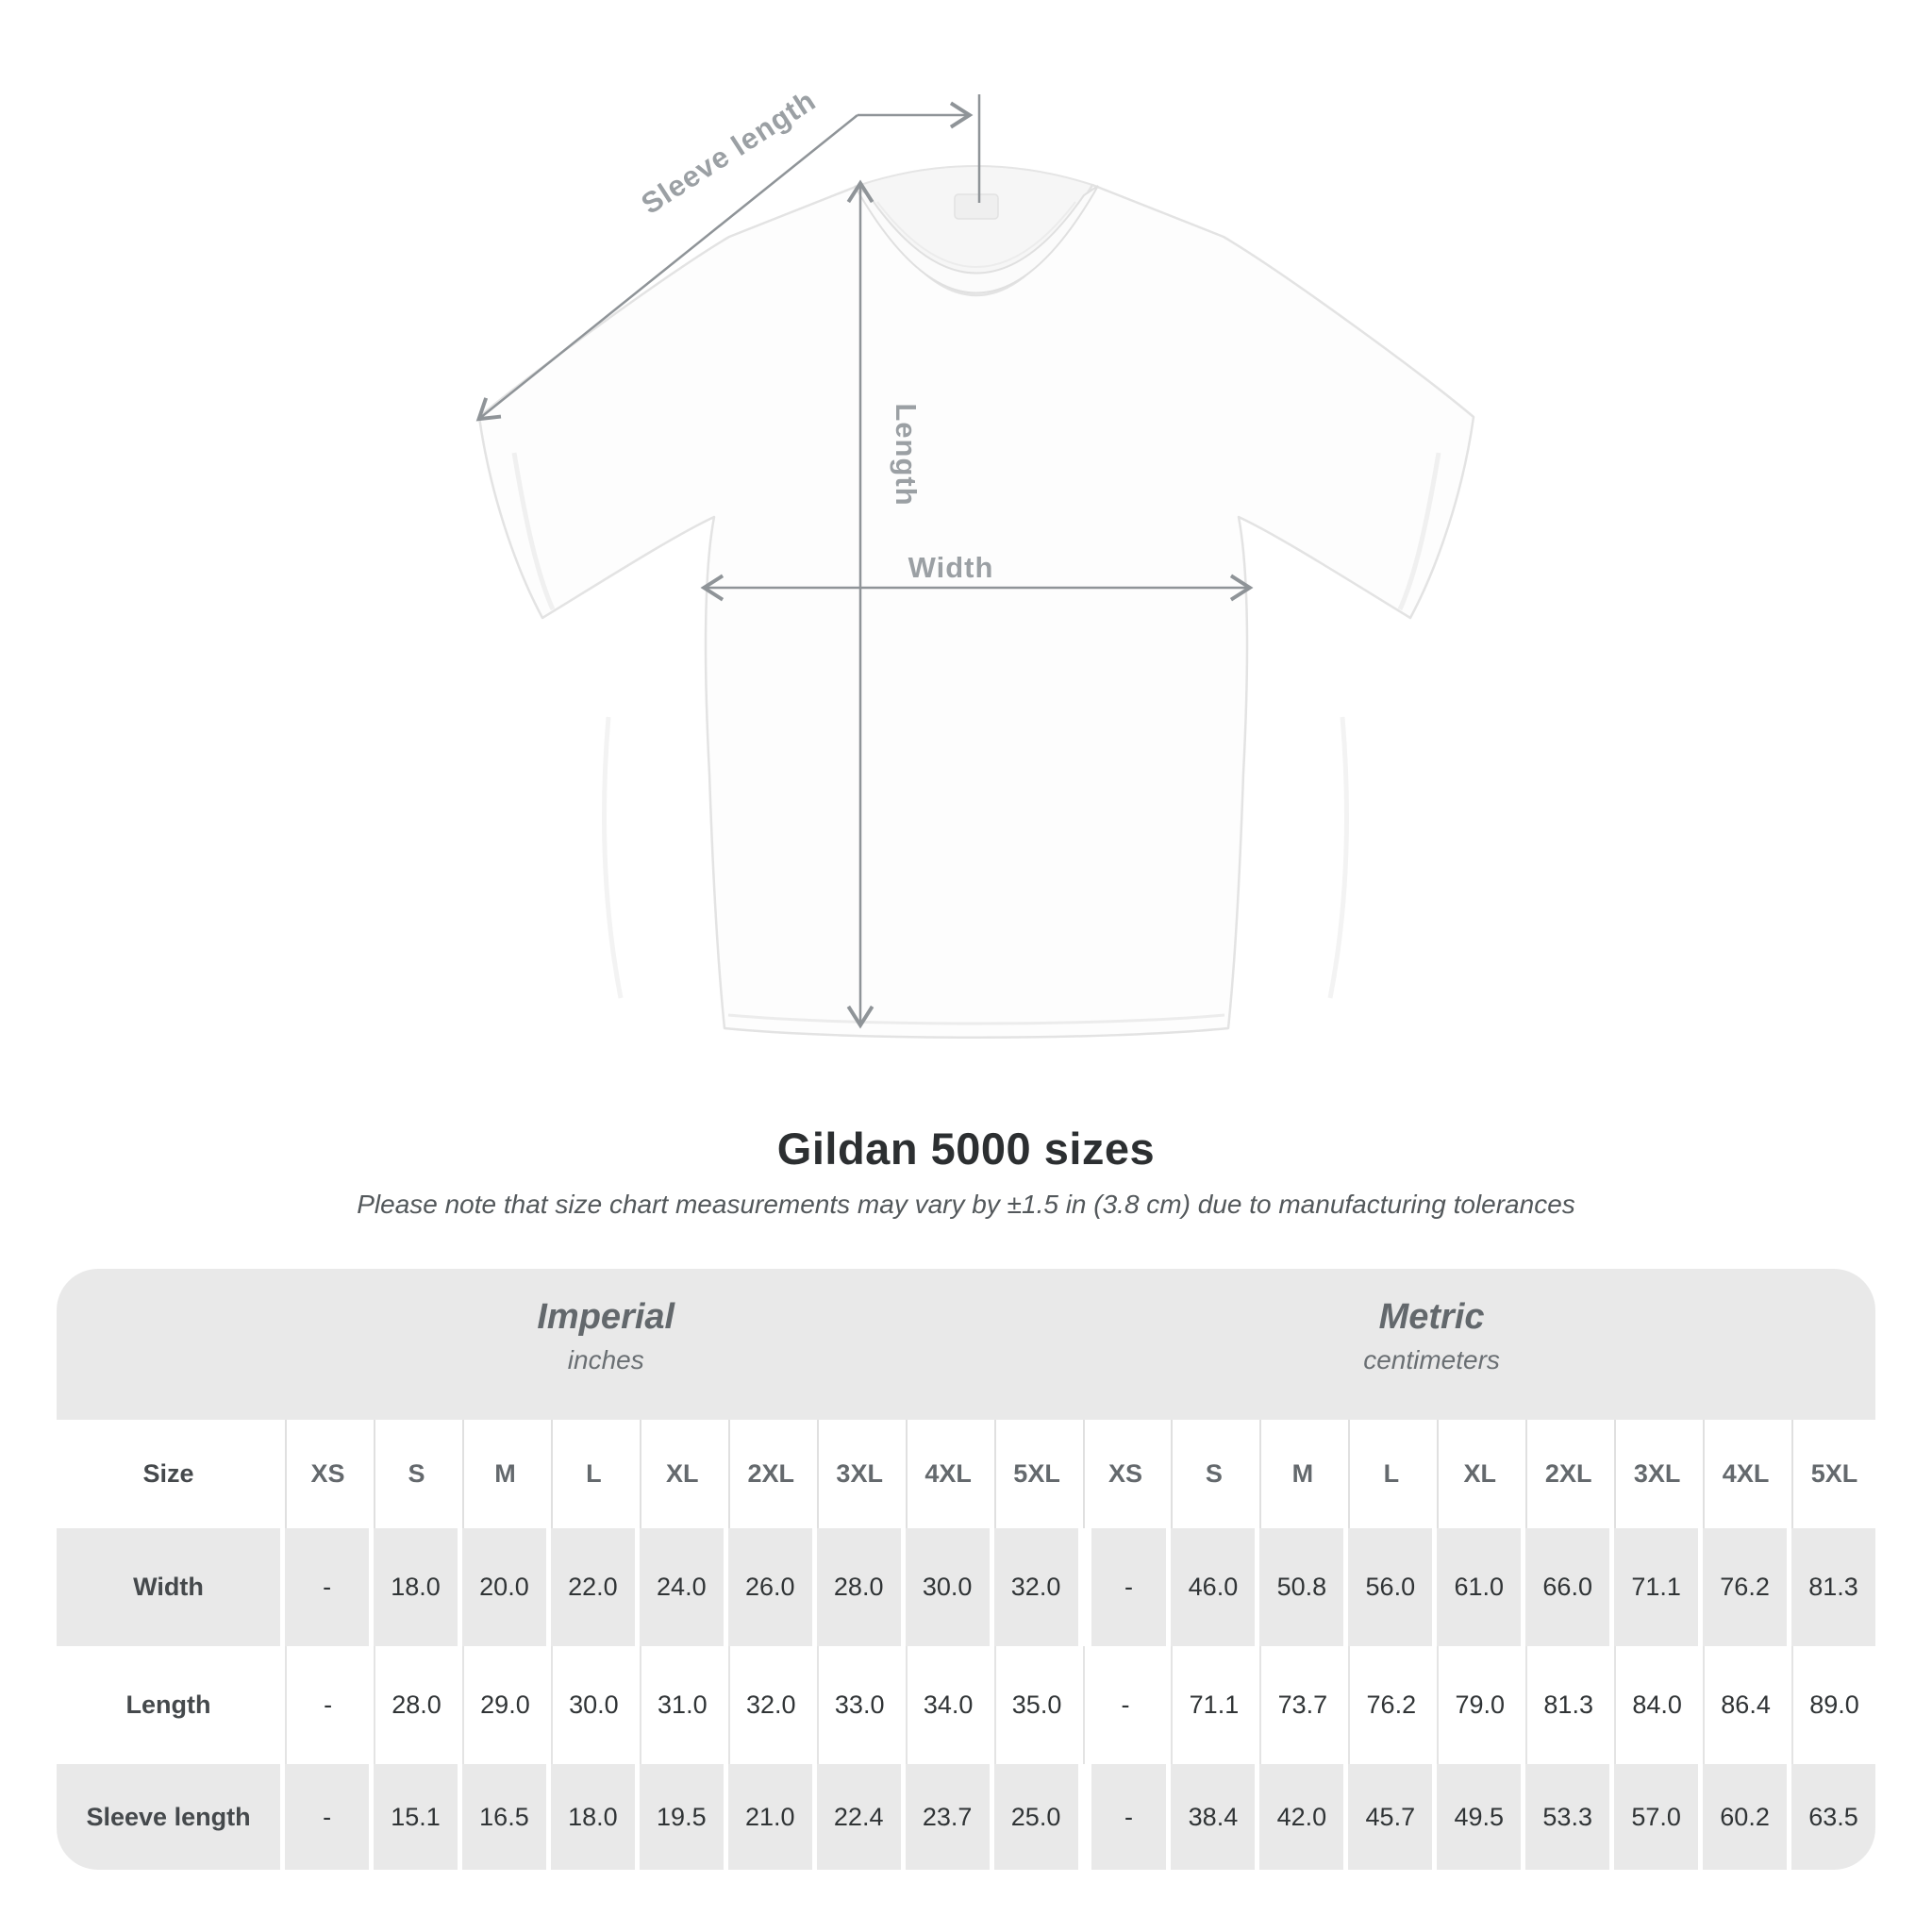  What do you see at coordinates (1567, 1474) in the screenshot?
I see `size-column-header-metric: 2XL` at bounding box center [1567, 1474].